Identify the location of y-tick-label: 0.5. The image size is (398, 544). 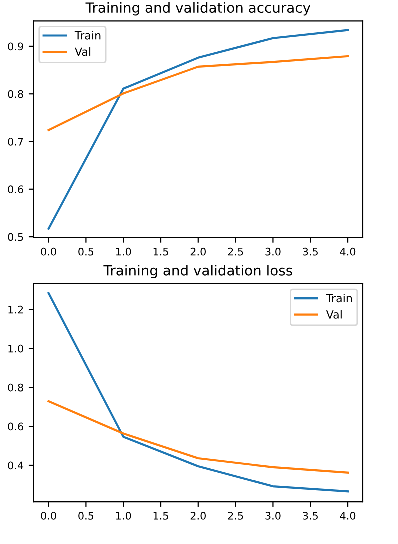
(16, 237).